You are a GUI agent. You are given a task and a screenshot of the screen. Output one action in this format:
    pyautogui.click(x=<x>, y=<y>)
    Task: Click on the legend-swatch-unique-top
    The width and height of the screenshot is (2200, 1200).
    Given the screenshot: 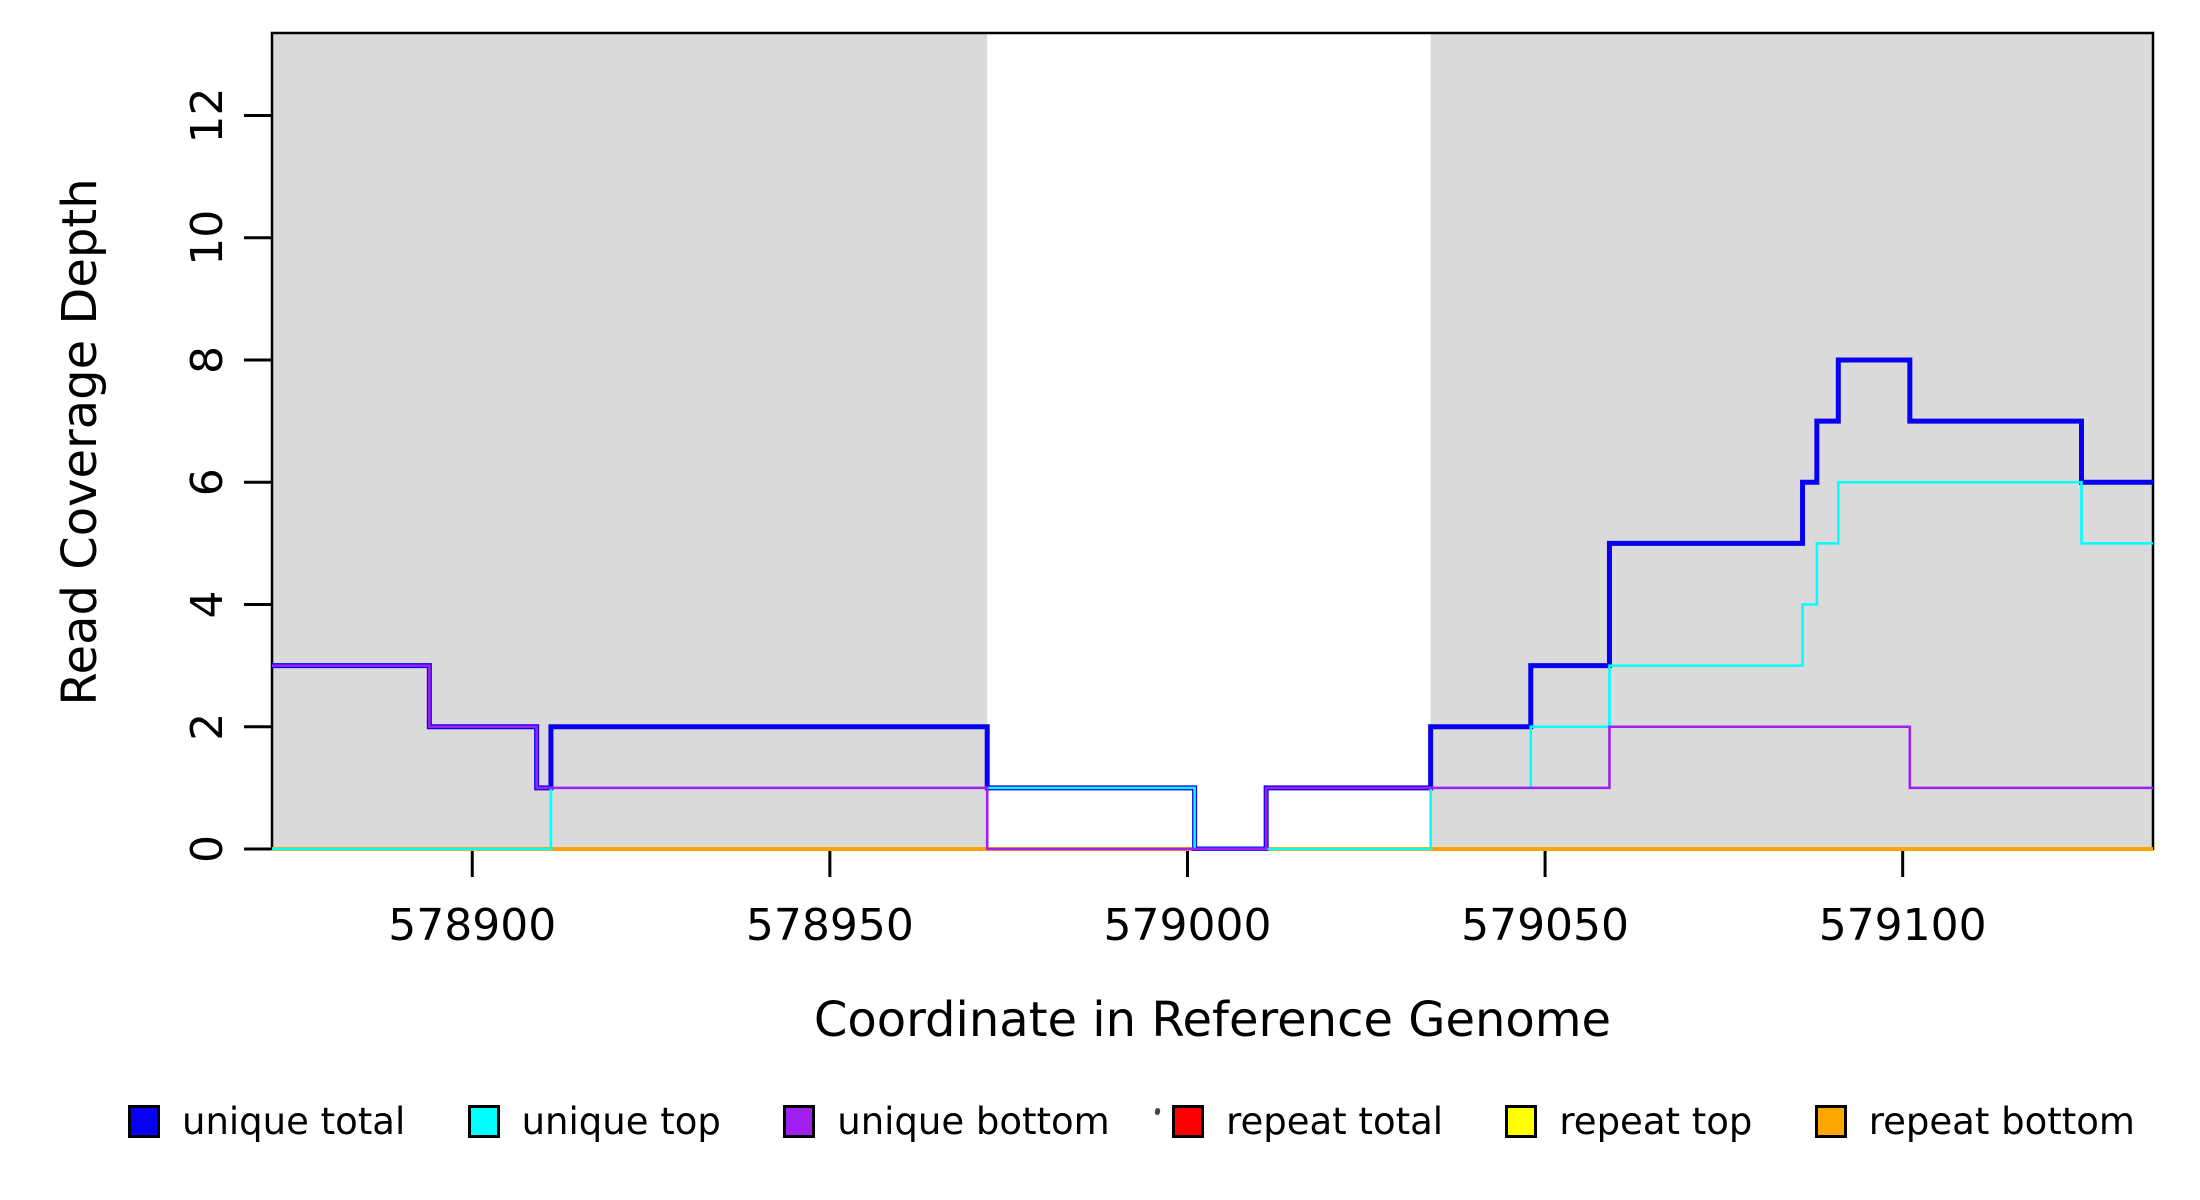 What is the action you would take?
    pyautogui.click(x=483, y=1121)
    